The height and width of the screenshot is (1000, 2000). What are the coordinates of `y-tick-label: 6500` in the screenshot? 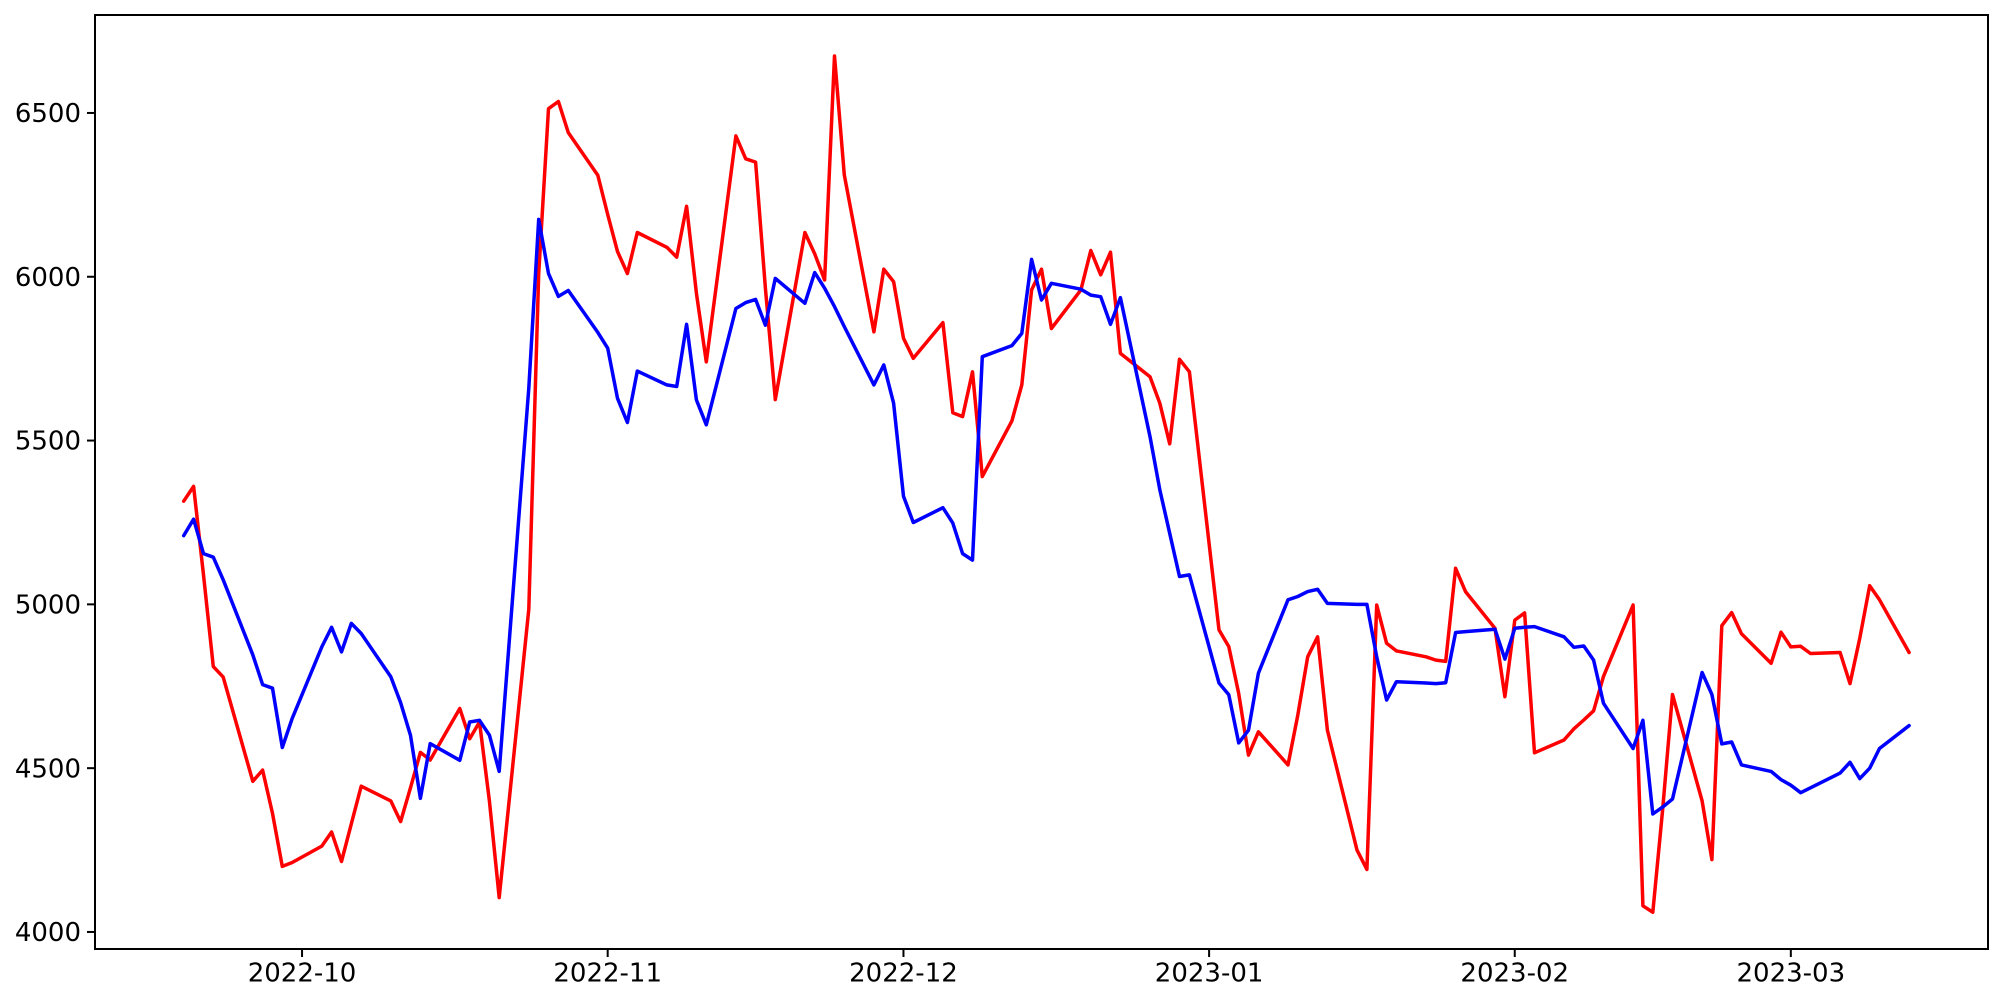 It's located at (48, 114).